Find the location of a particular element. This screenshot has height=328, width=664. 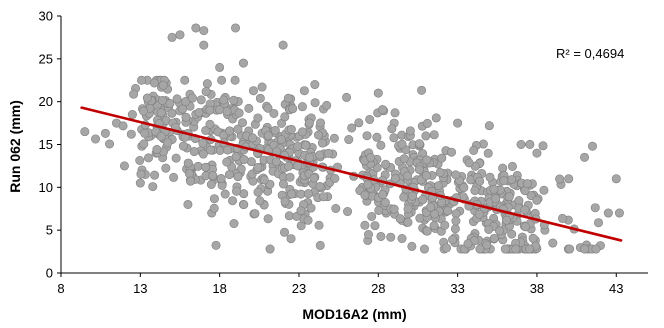

y-tick-label: 20 is located at coordinates (46, 101).